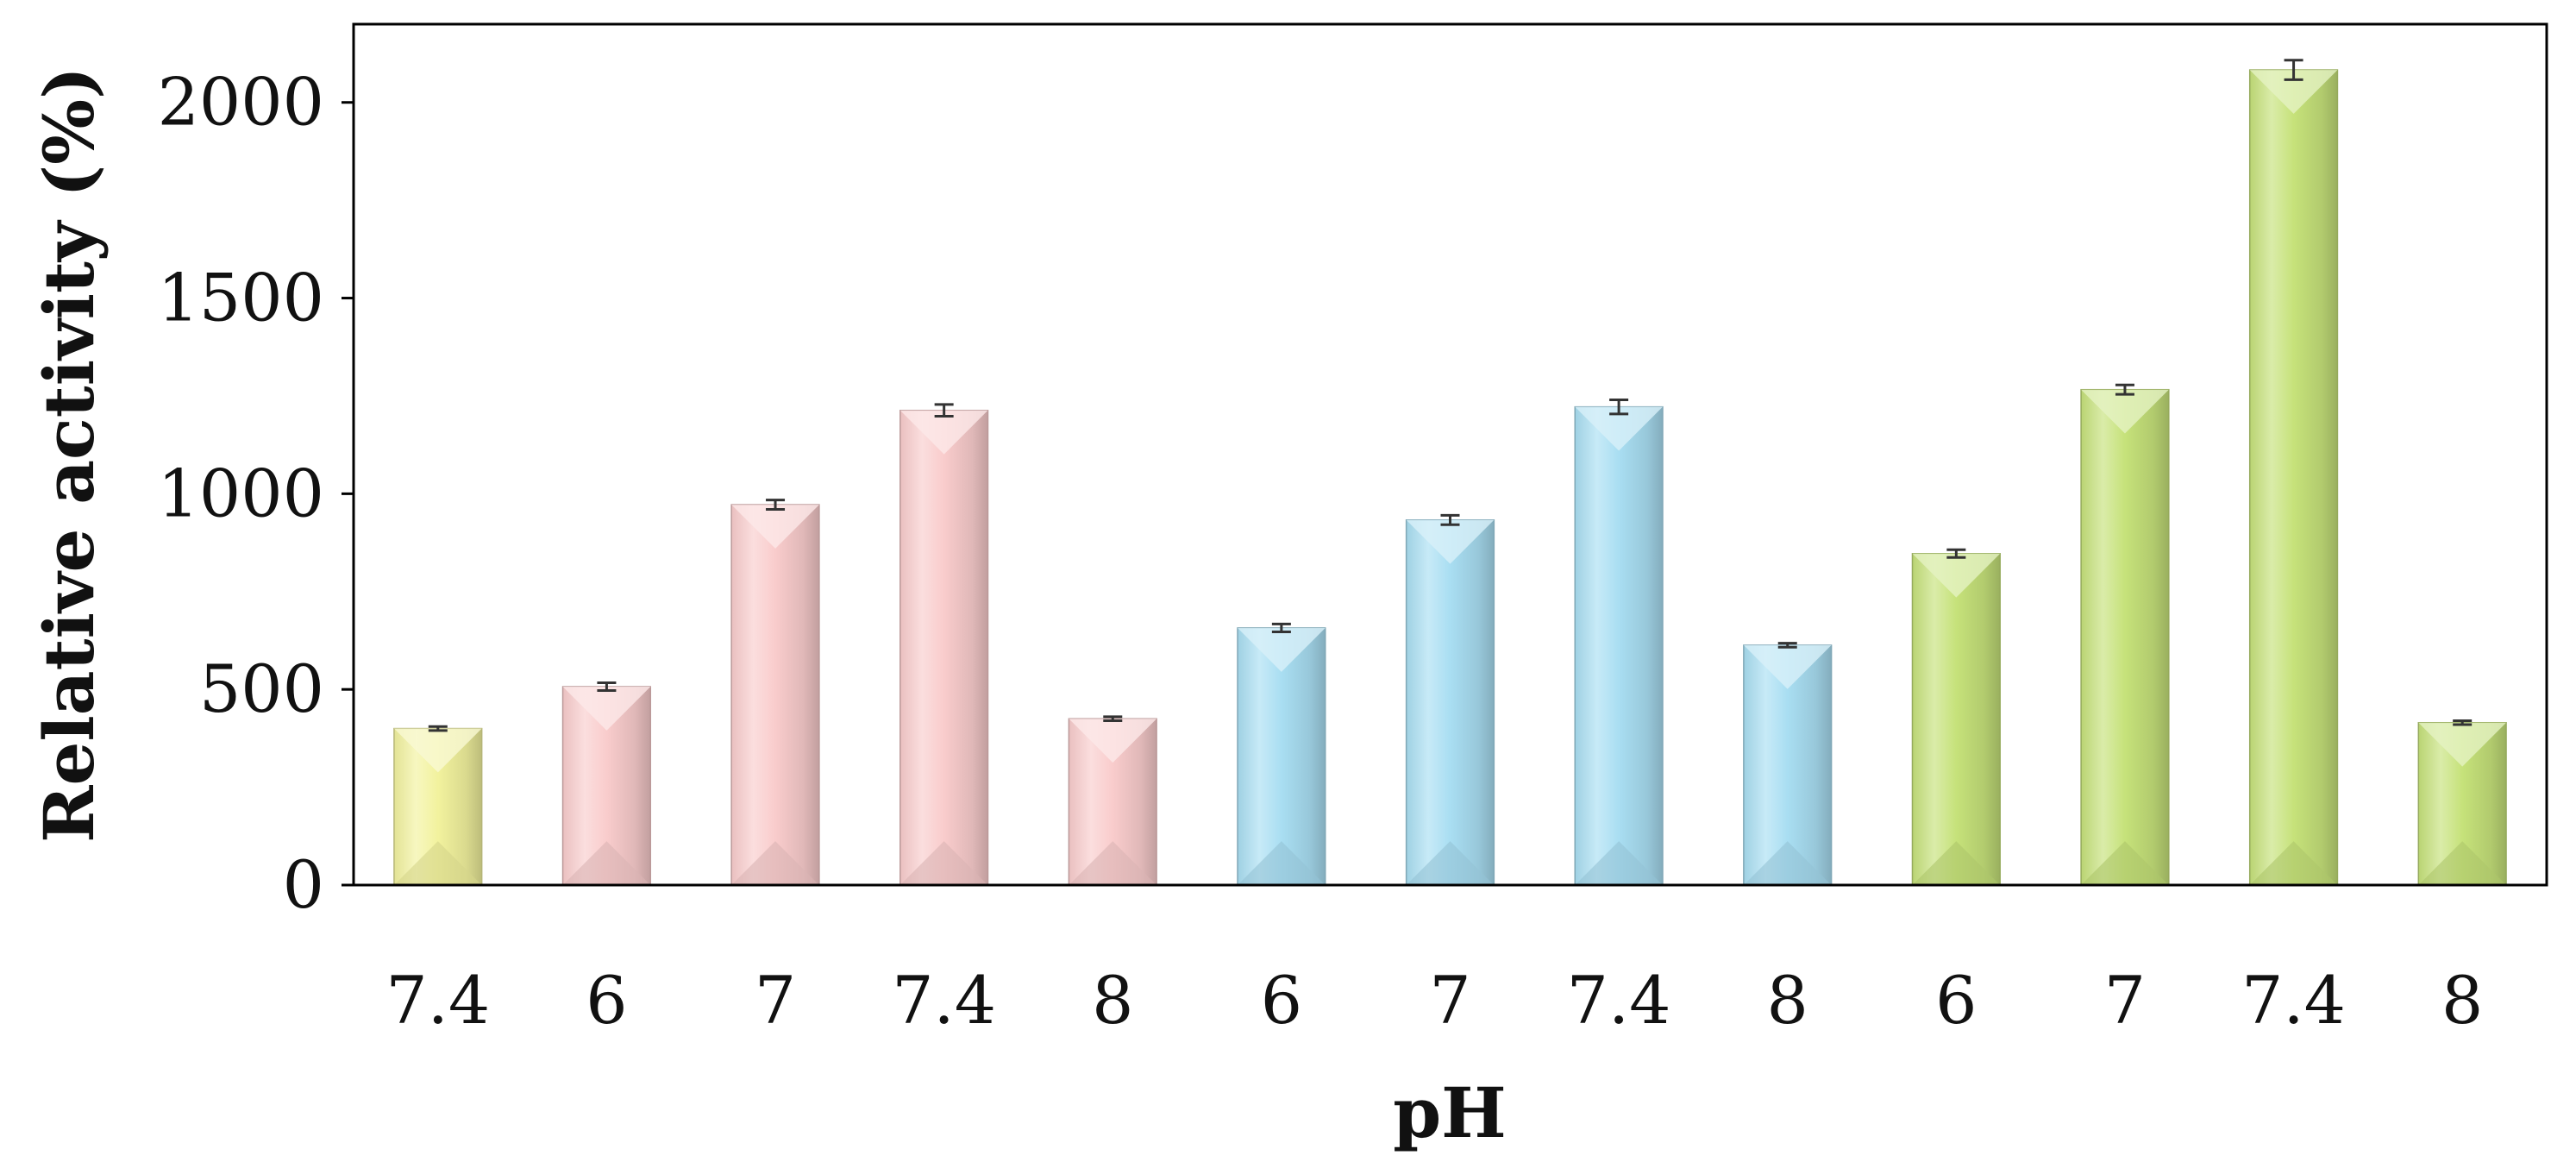  Describe the element at coordinates (261, 688) in the screenshot. I see `y-tick-label: 500` at that location.